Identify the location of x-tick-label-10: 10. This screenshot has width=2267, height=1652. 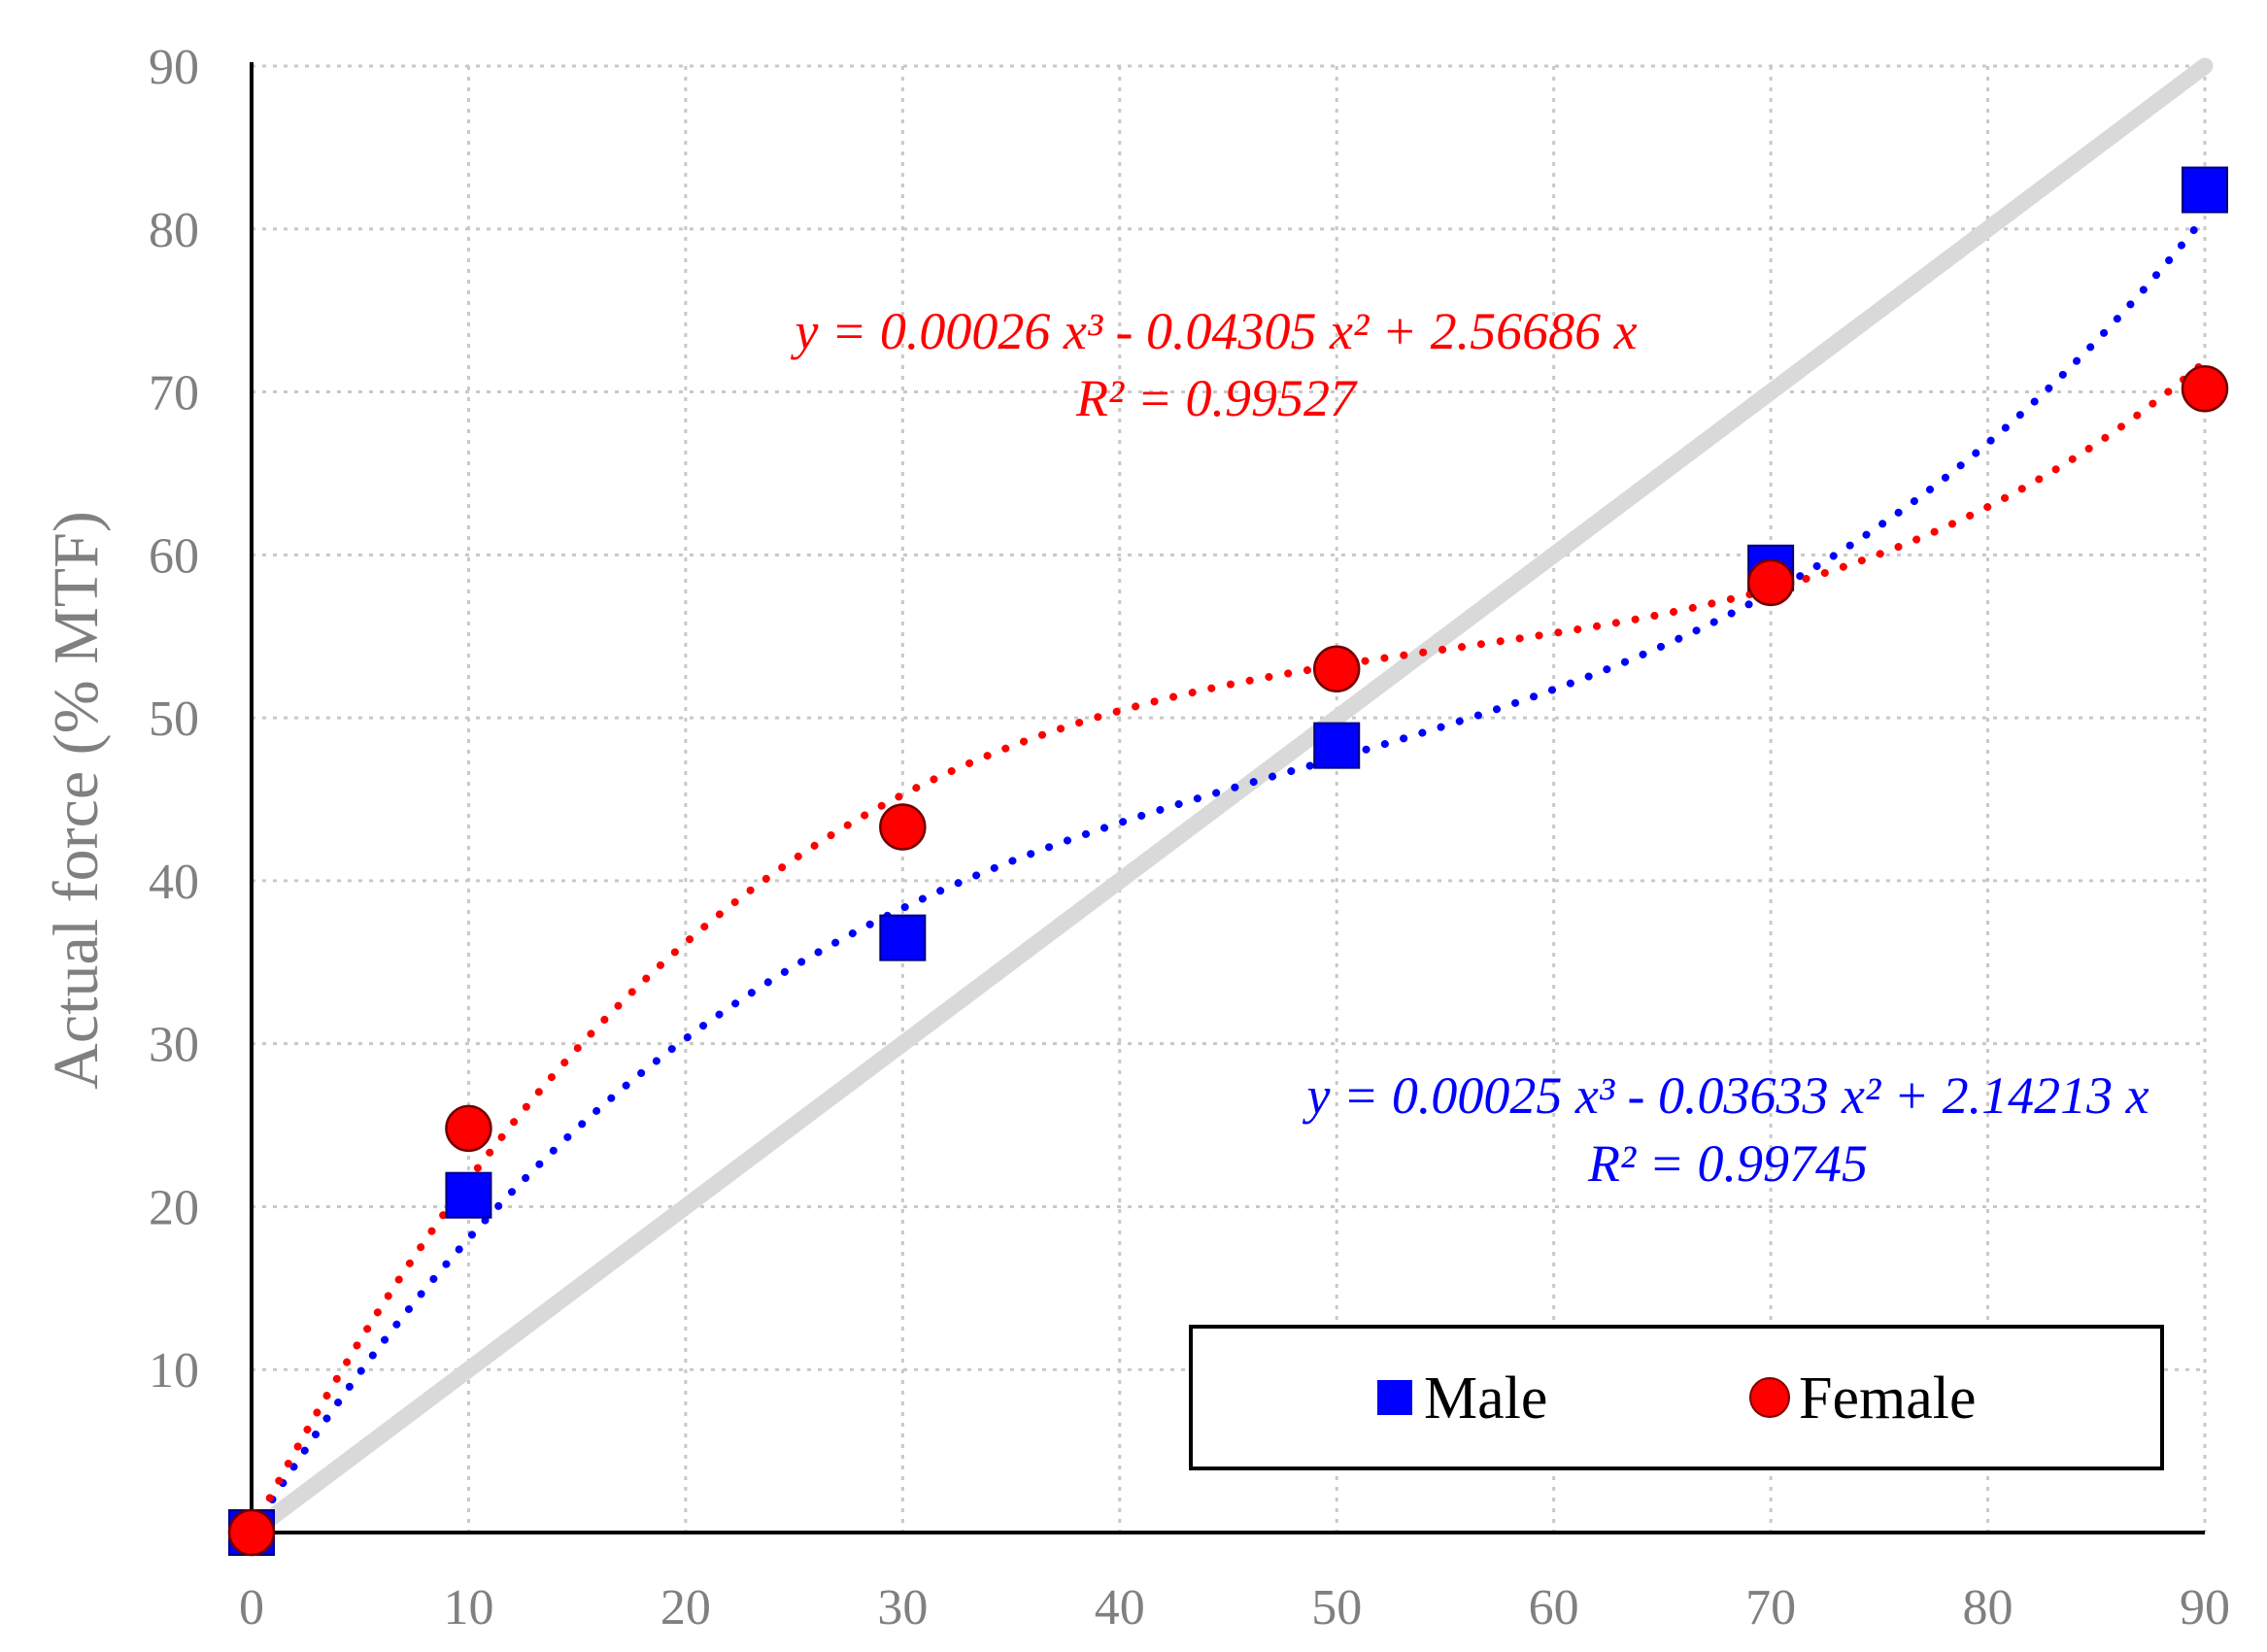
(468, 1607).